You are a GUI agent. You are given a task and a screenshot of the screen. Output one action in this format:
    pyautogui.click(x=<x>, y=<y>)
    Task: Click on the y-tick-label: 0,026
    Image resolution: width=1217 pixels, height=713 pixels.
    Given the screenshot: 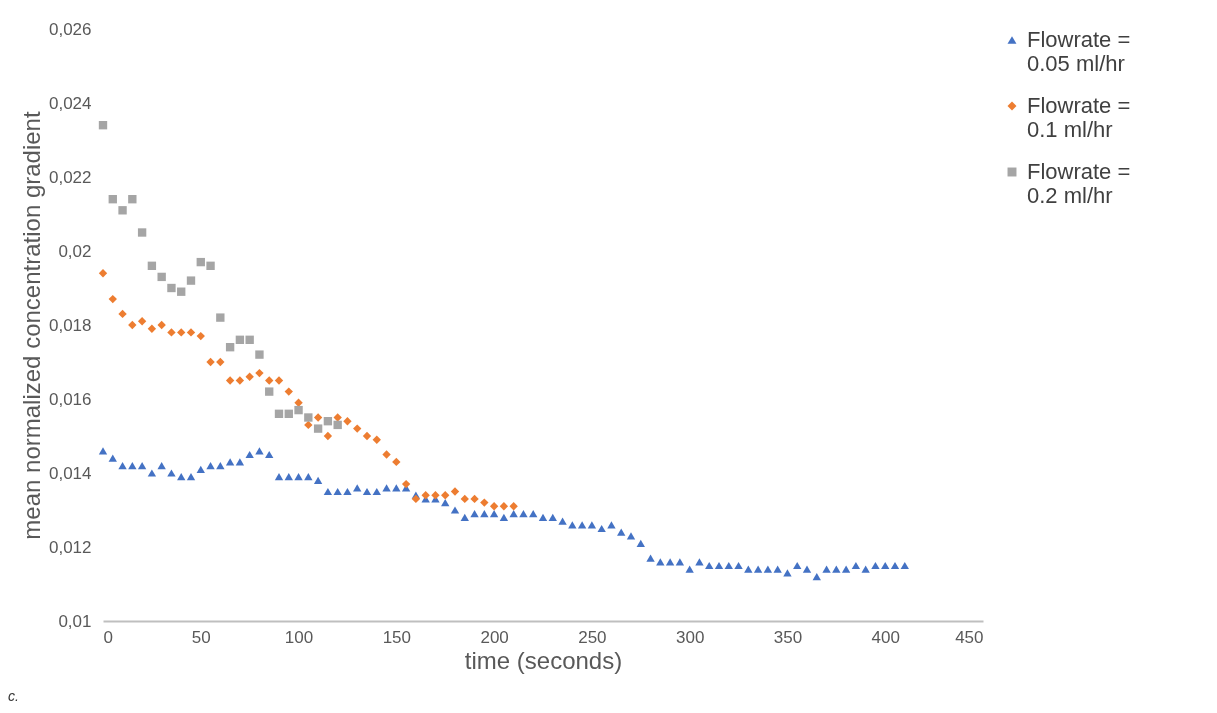 What is the action you would take?
    pyautogui.click(x=70, y=29)
    